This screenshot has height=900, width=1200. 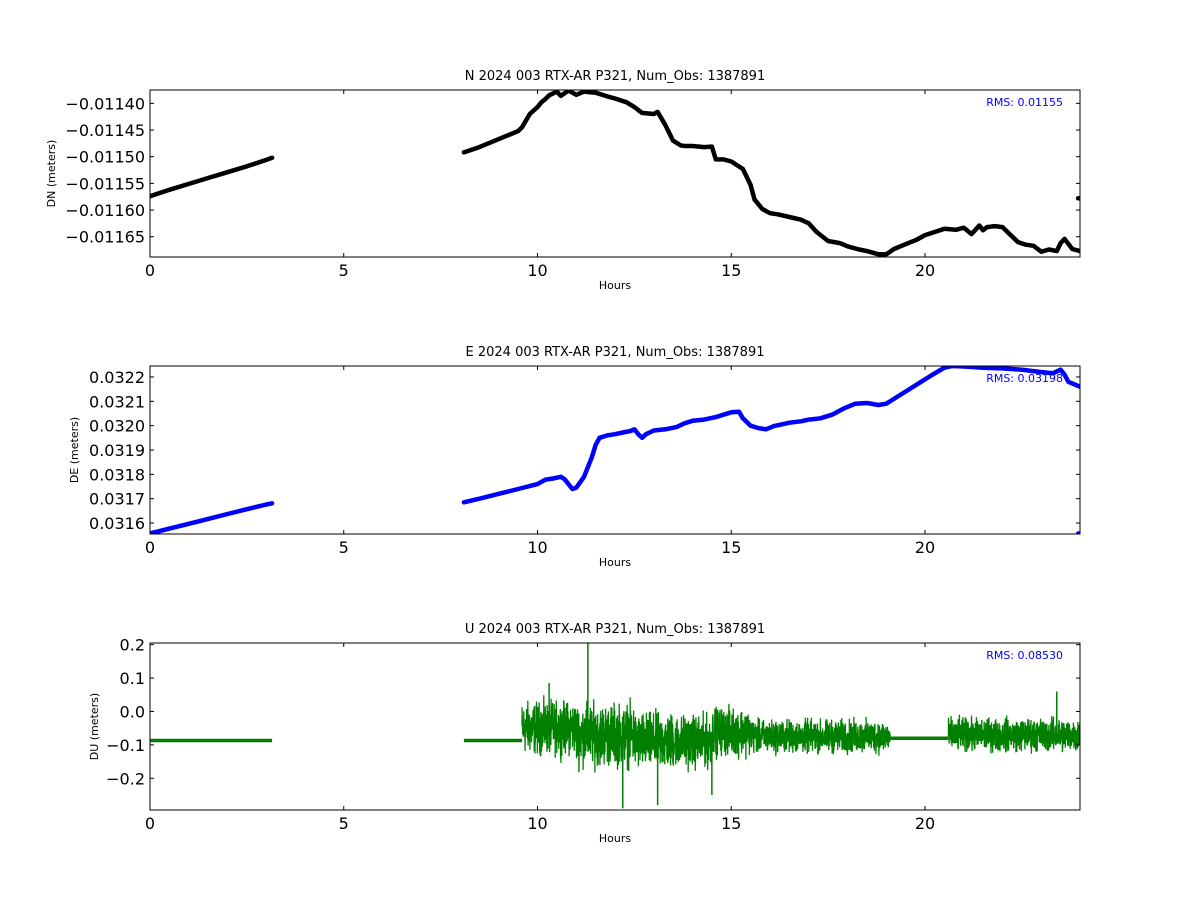 I want to click on axes-frame-east, so click(x=615, y=450).